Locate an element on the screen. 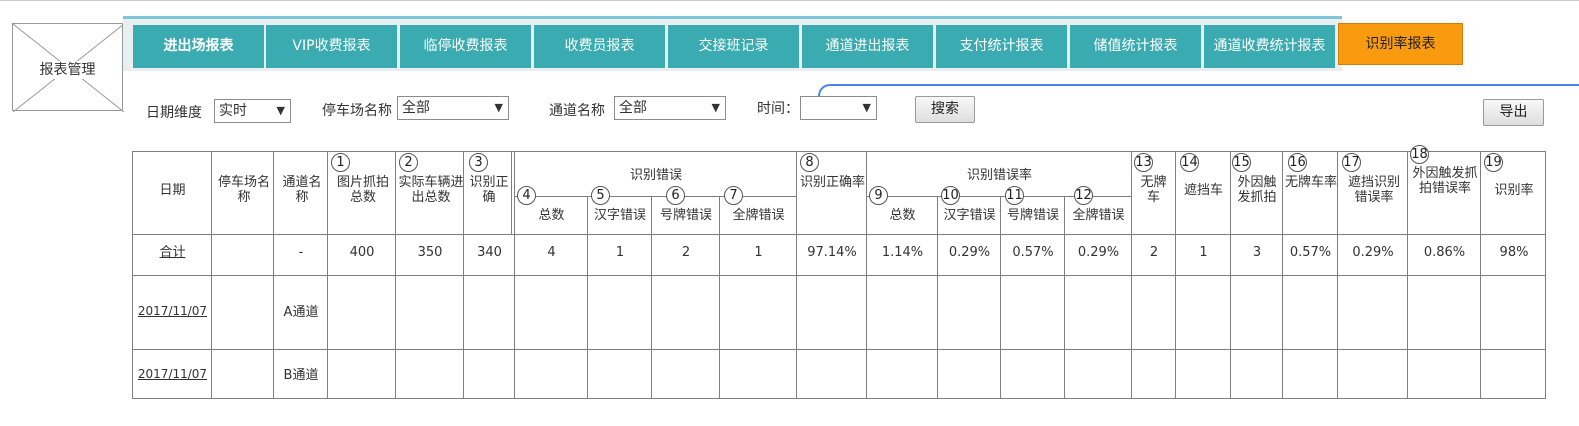 Image resolution: width=1579 pixels, height=426 pixels. parking-lot-select: 全部 ▼ is located at coordinates (453, 108).